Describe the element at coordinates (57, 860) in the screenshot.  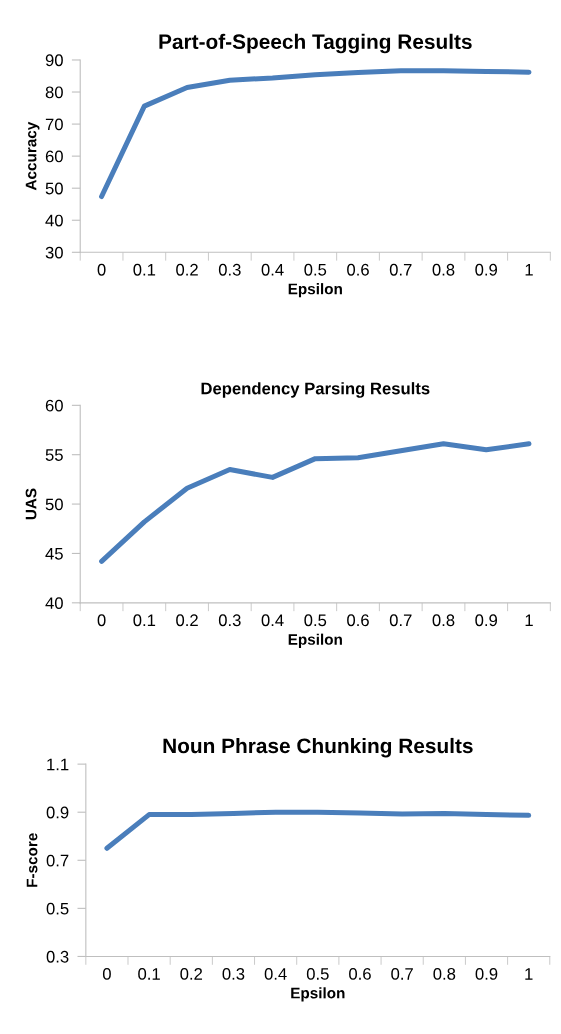
I see `y-tick-label: 0.7` at that location.